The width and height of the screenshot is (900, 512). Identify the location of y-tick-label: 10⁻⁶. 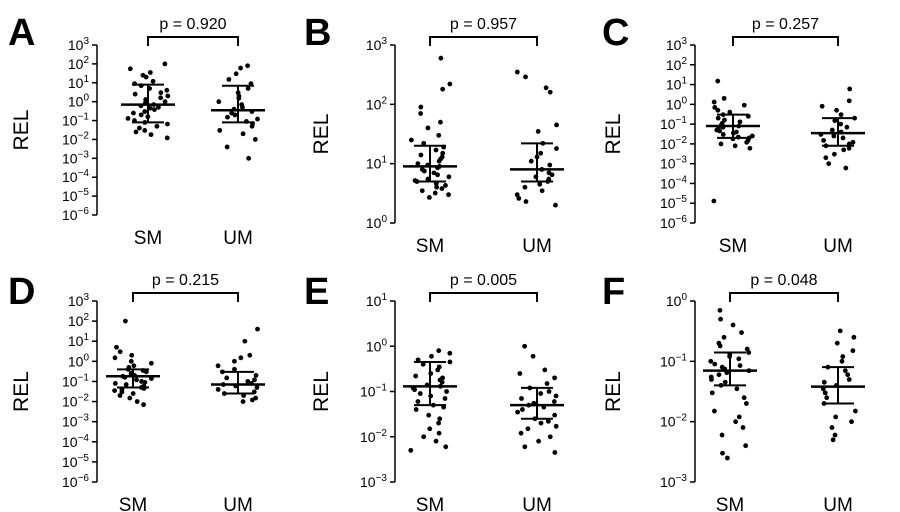
(75, 481).